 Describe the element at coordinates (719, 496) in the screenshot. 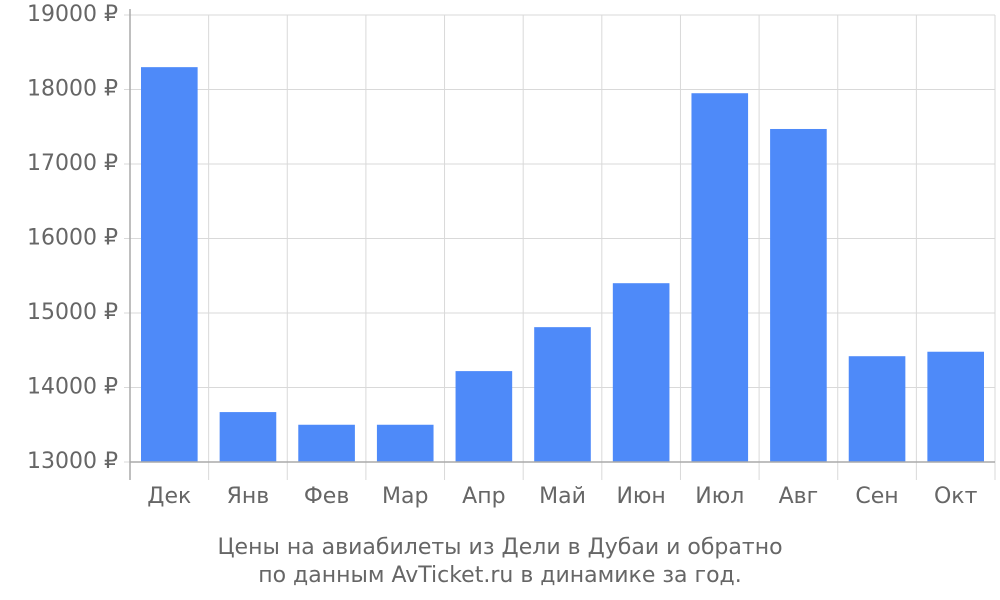

I see `x-tick-label: Июл` at that location.